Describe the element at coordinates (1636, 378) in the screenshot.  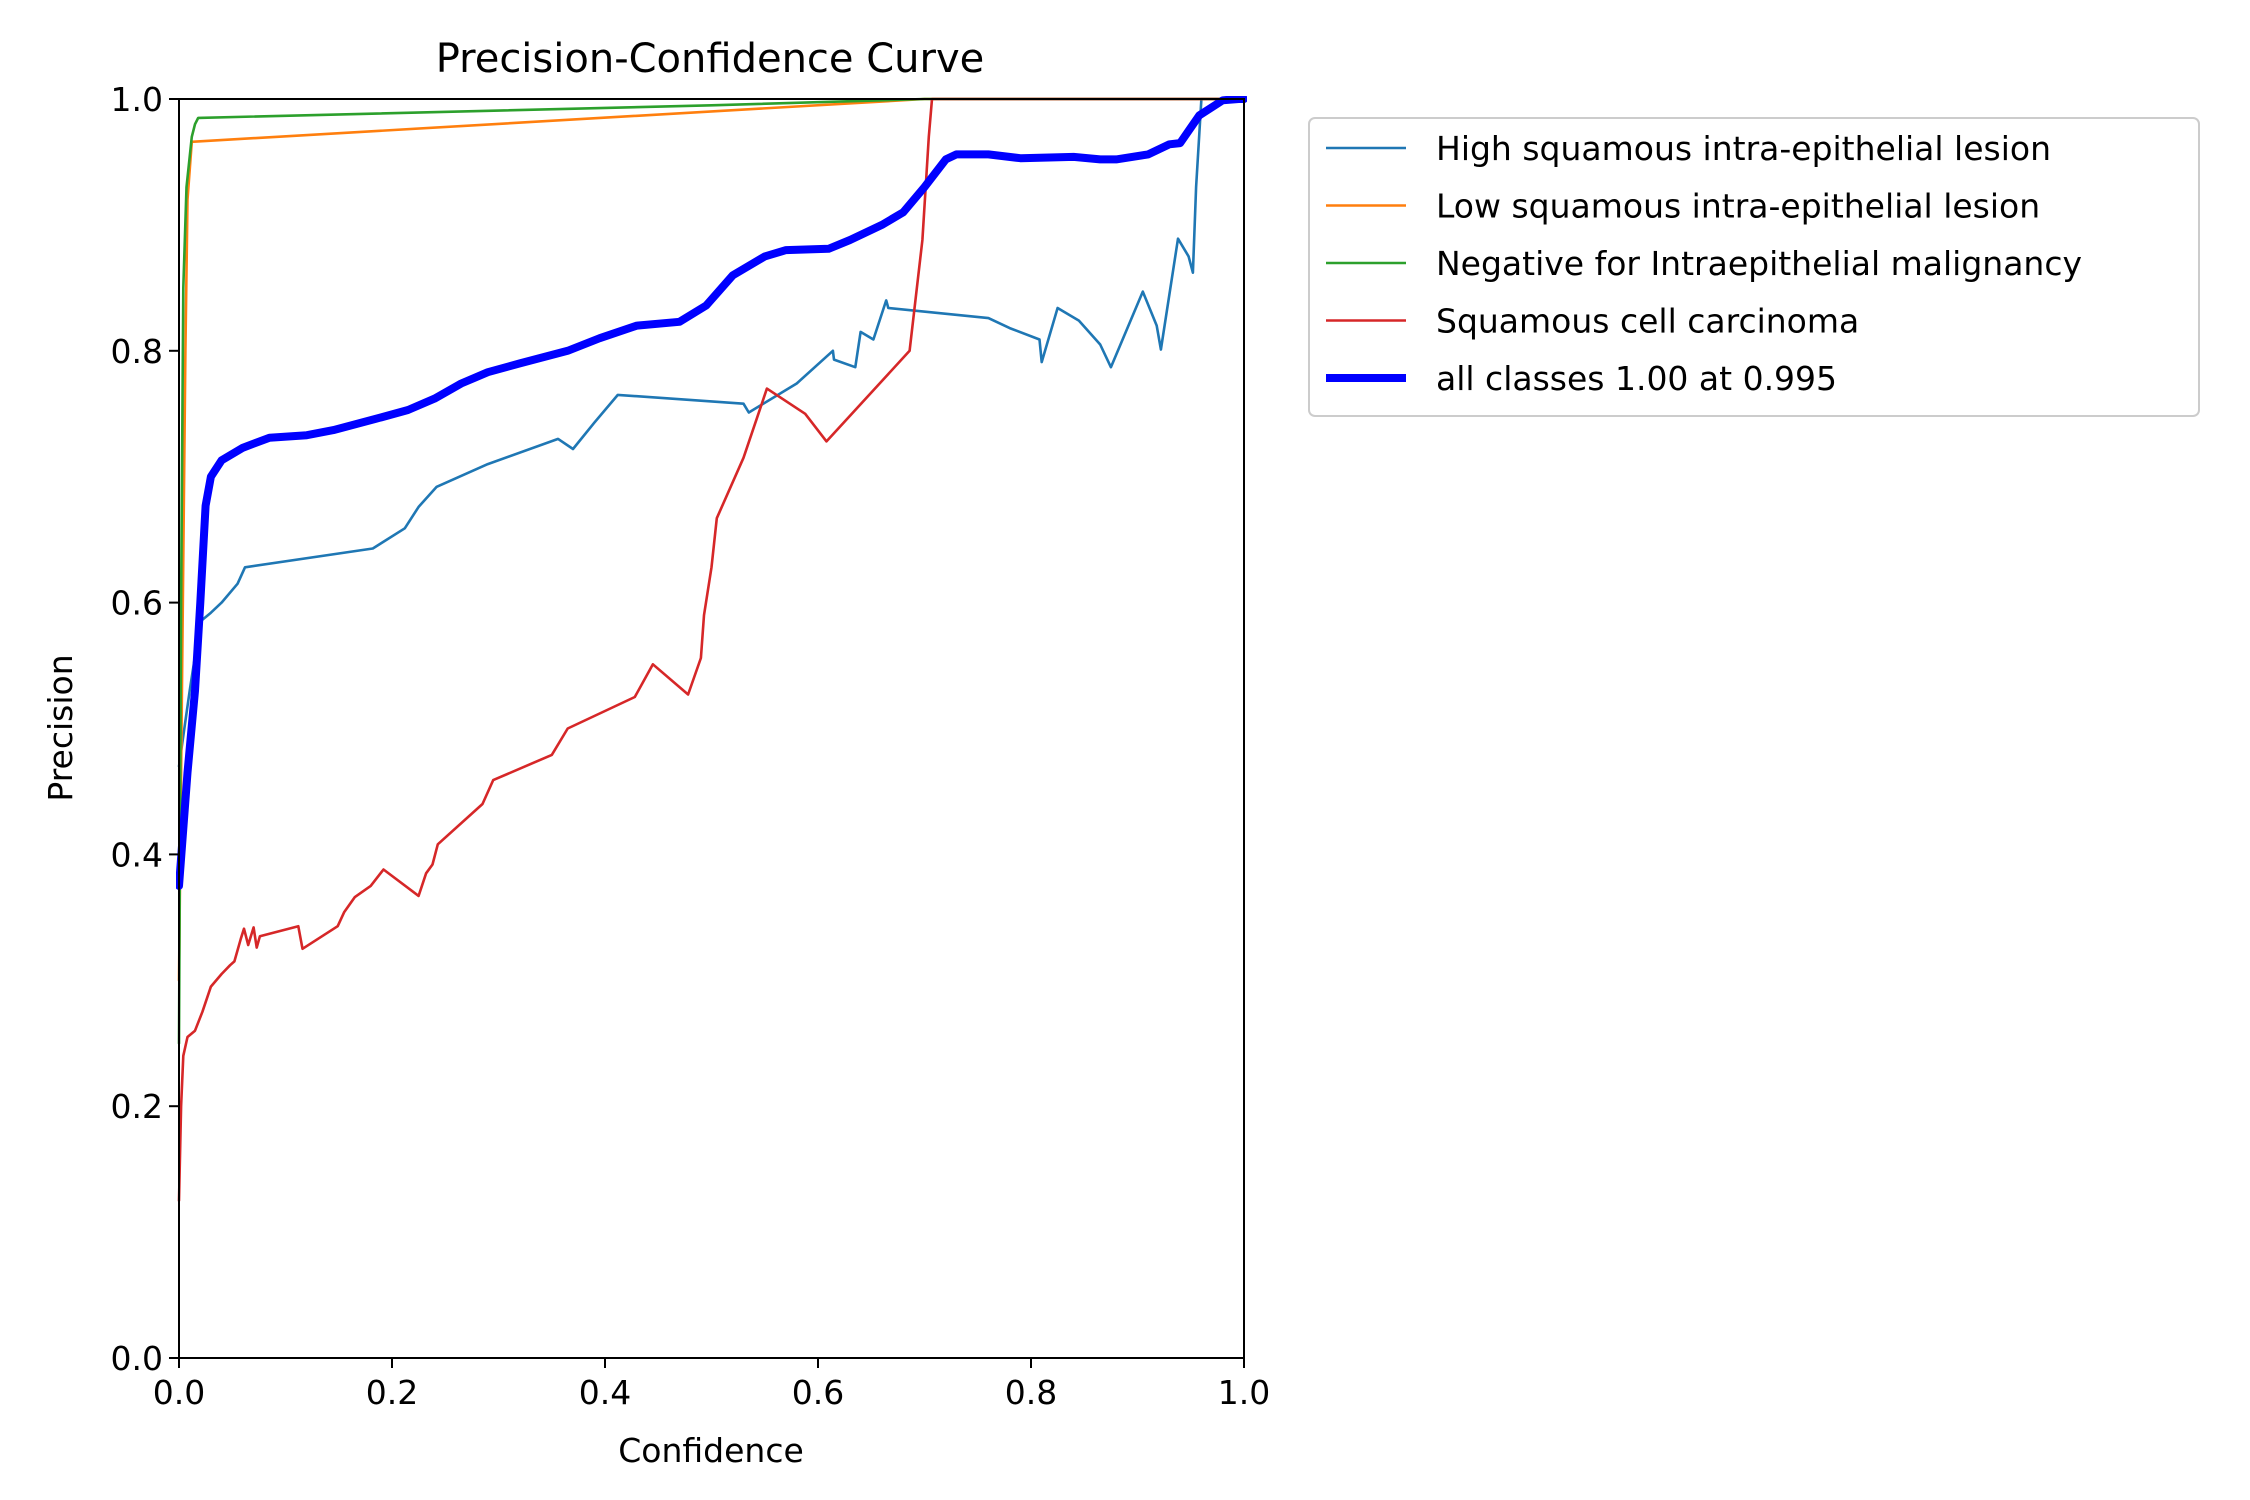
I see `legend-label-5: all classes 1.00 at 0.995` at that location.